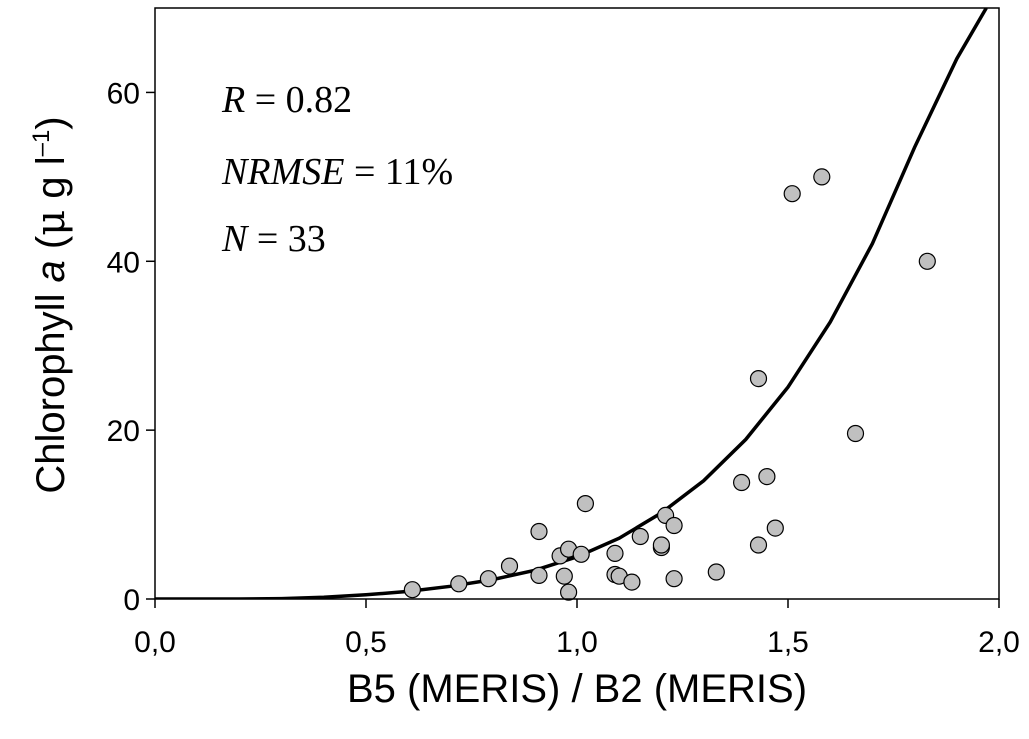  I want to click on stat-value: 0.82, so click(319, 100).